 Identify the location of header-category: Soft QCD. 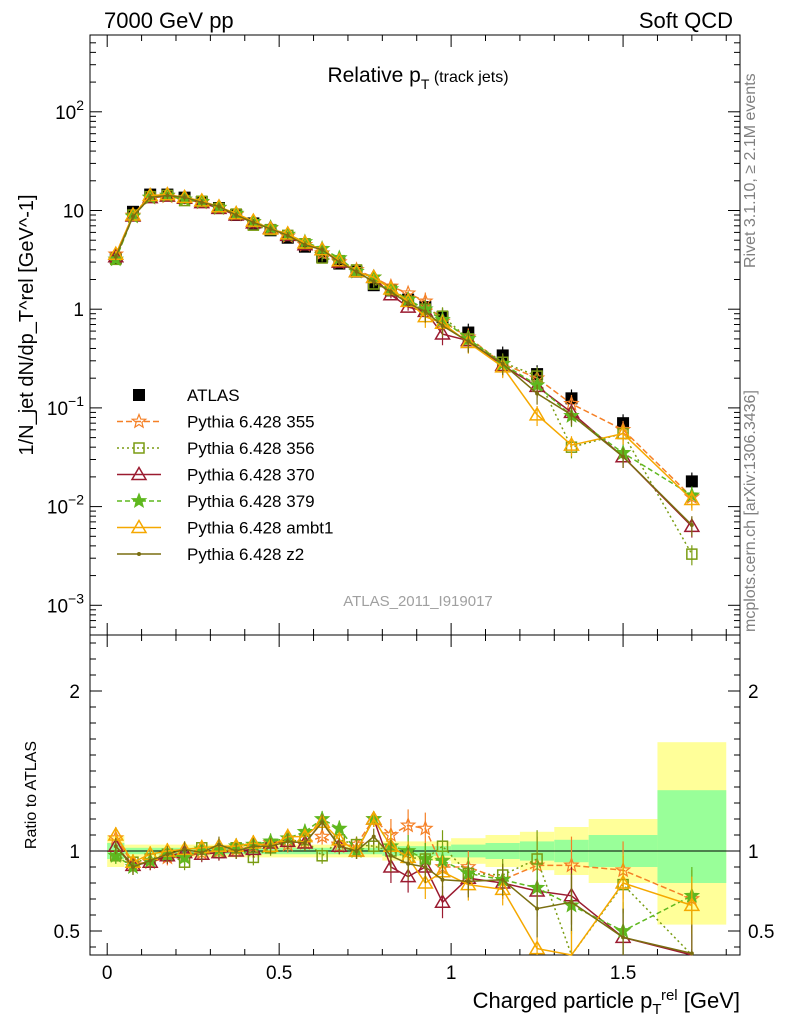
(685, 20).